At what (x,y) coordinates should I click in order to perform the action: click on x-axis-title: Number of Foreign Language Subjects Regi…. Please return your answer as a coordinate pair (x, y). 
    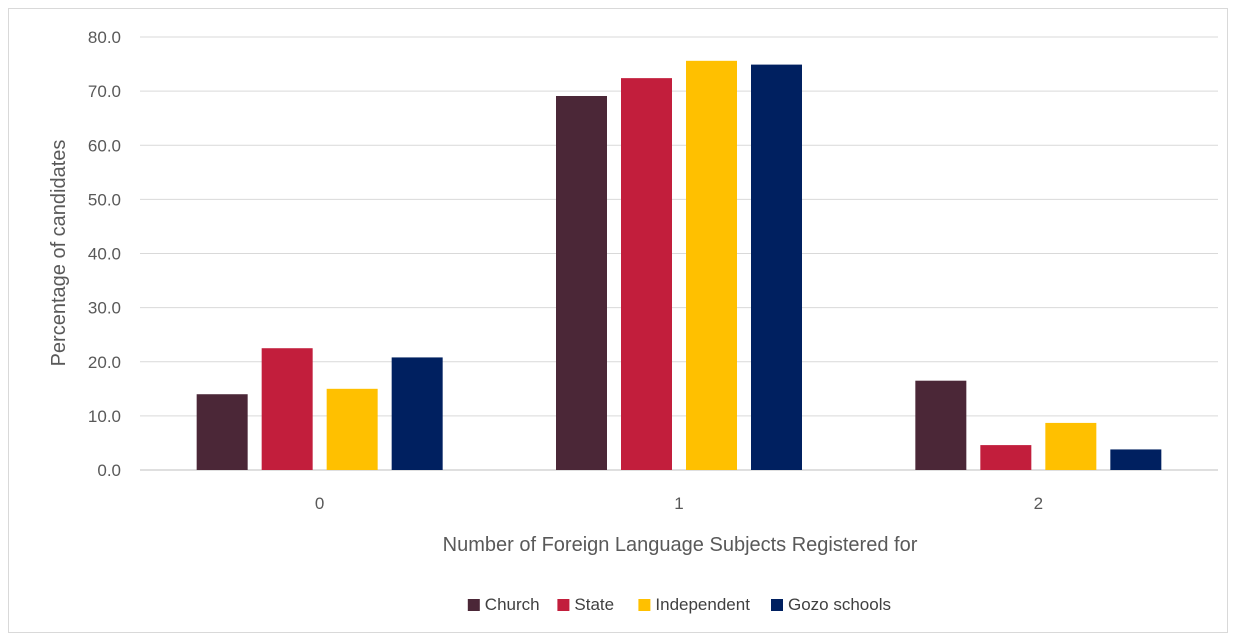
    Looking at the image, I should click on (680, 545).